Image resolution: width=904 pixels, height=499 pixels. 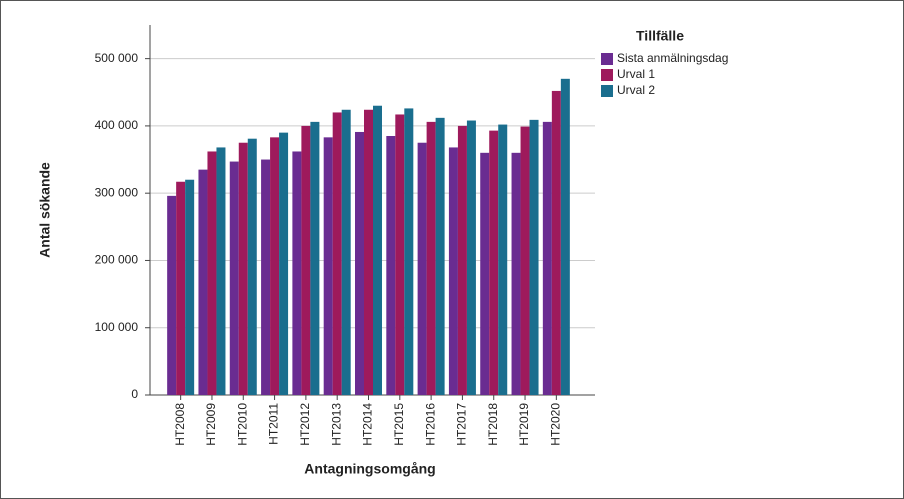 What do you see at coordinates (636, 74) in the screenshot?
I see `legend-label: Urval 1` at bounding box center [636, 74].